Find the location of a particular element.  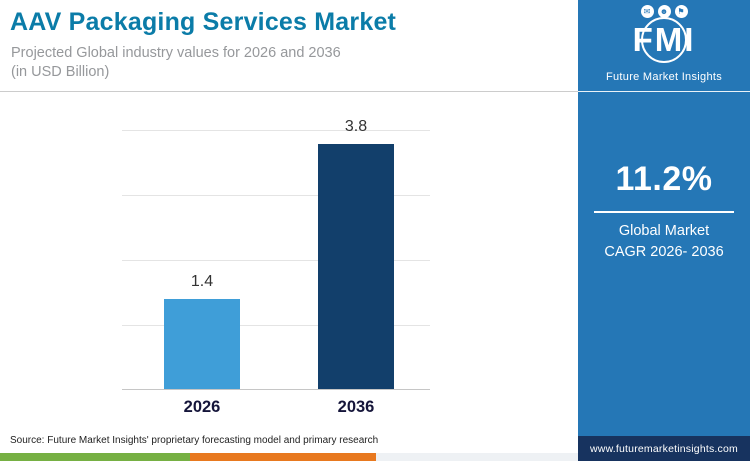

bar-2036 is located at coordinates (356, 266).